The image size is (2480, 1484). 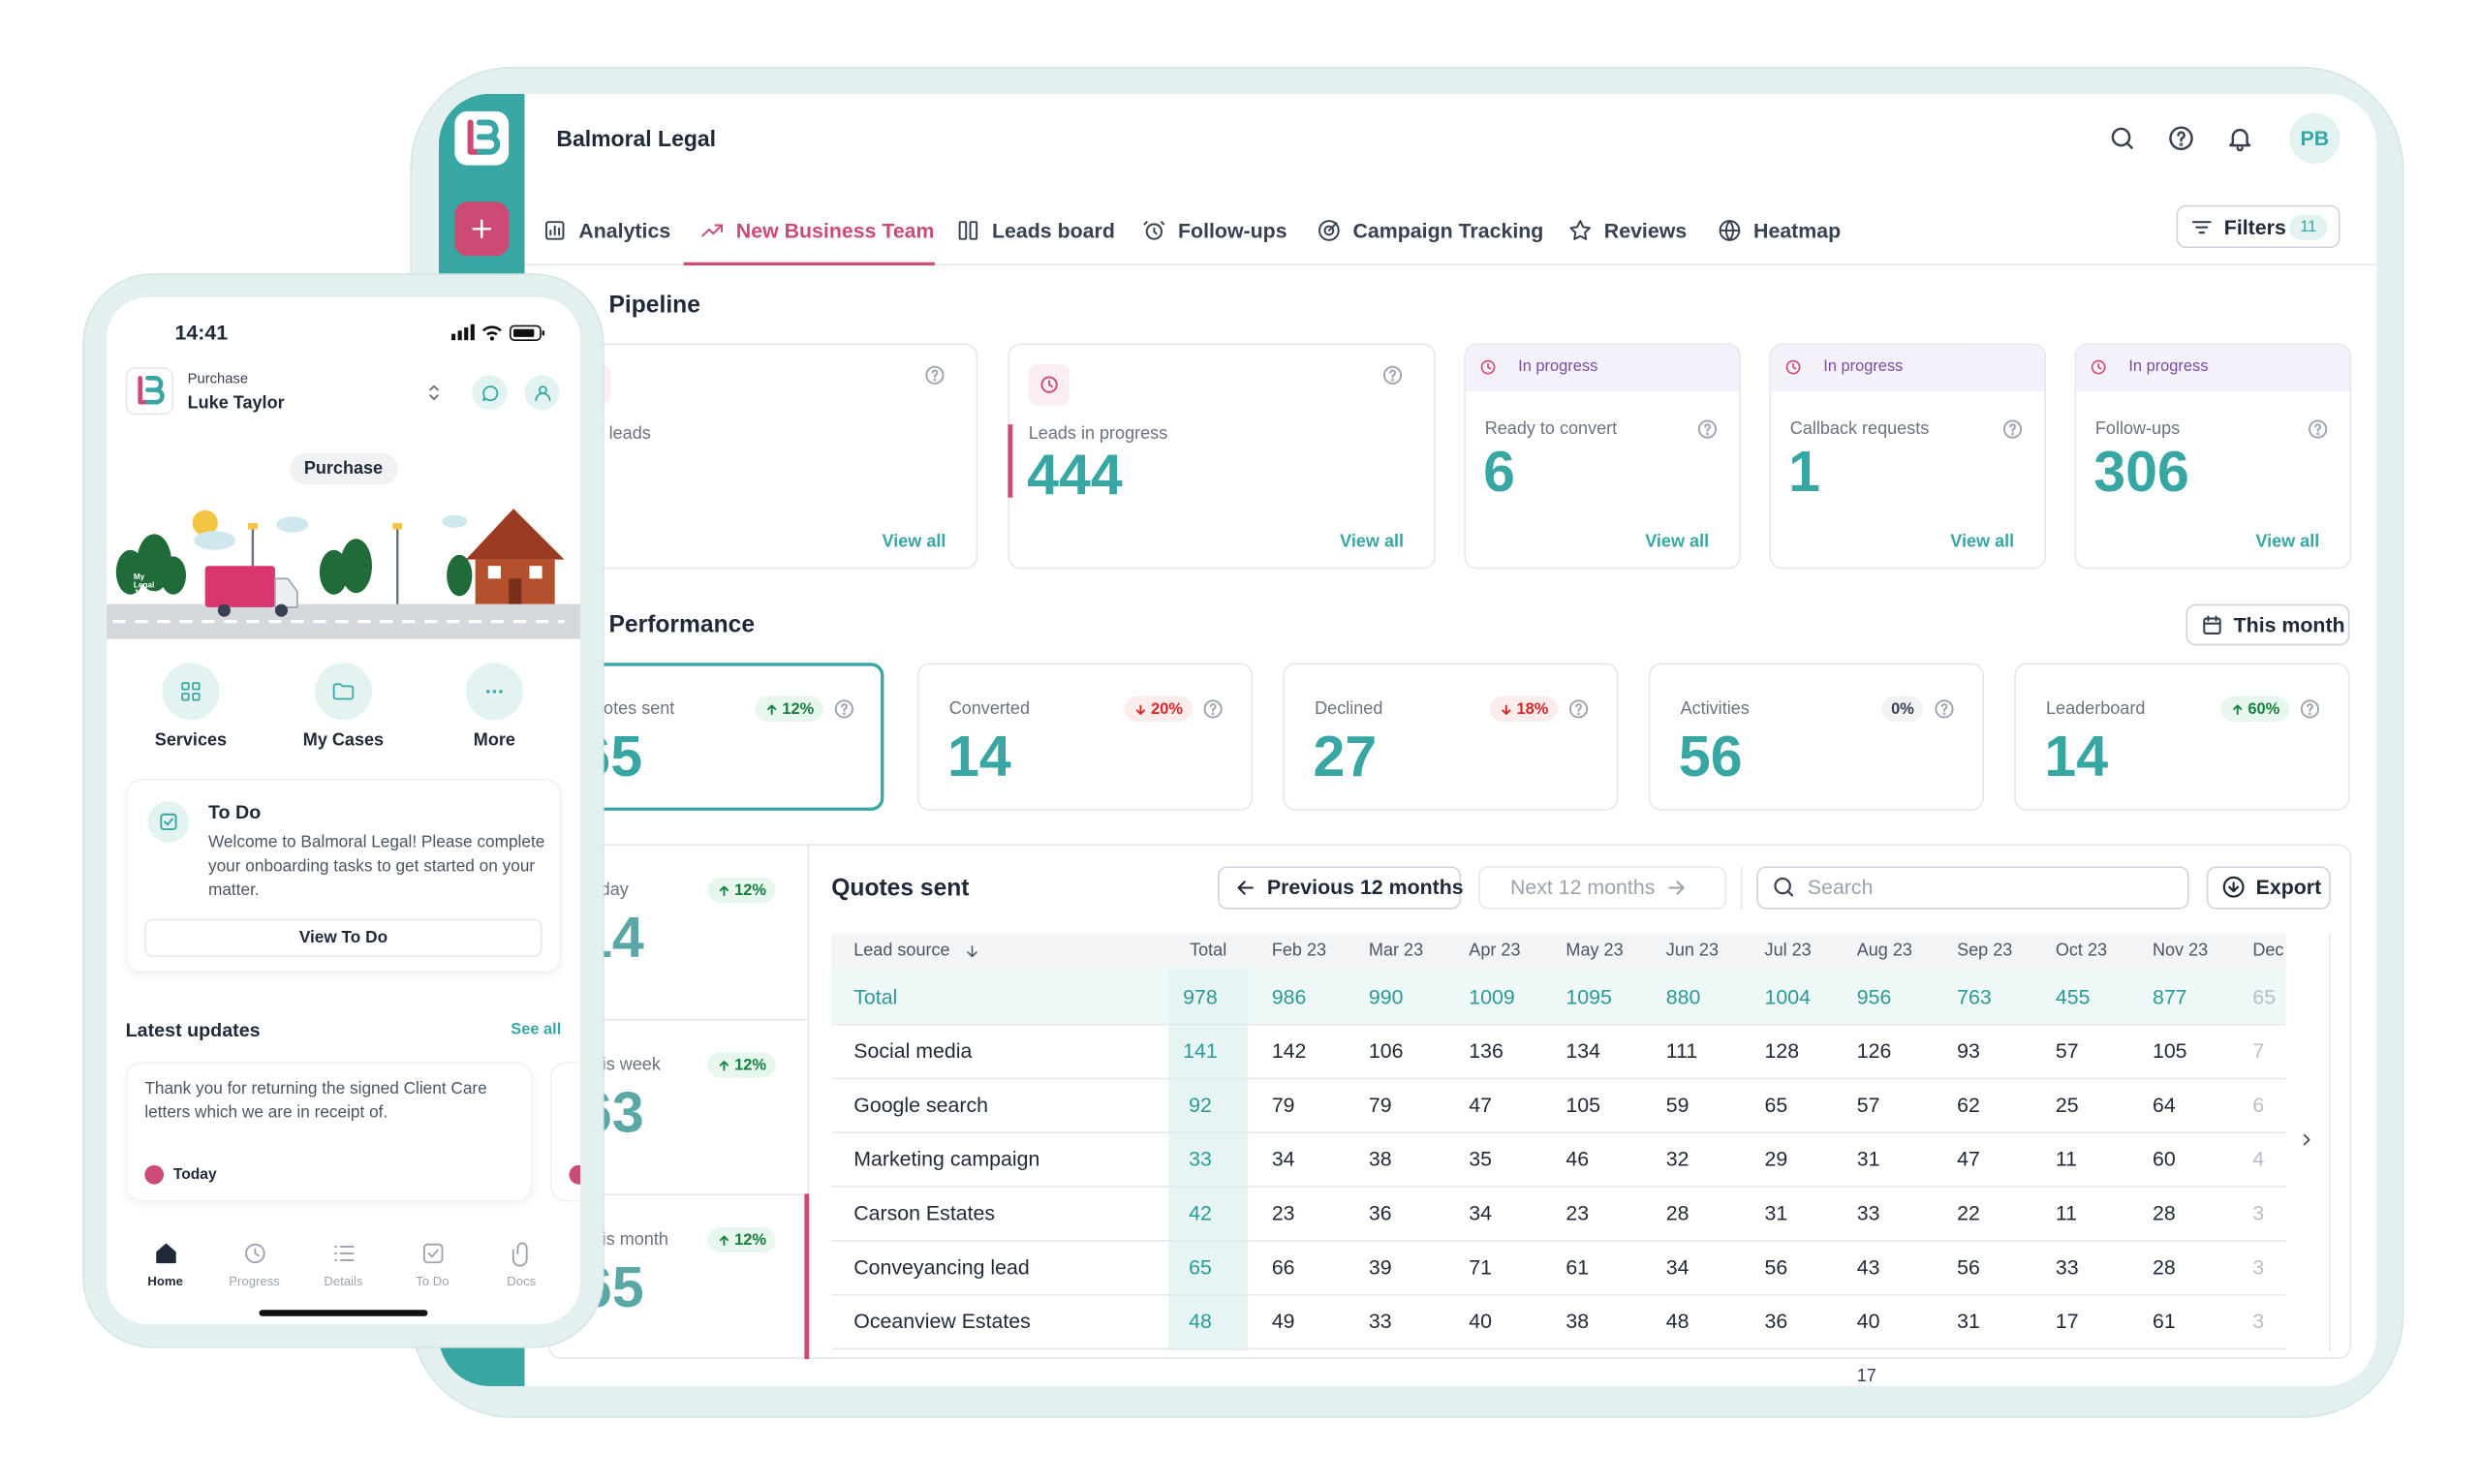 I want to click on nav-label: To Do, so click(x=433, y=1281).